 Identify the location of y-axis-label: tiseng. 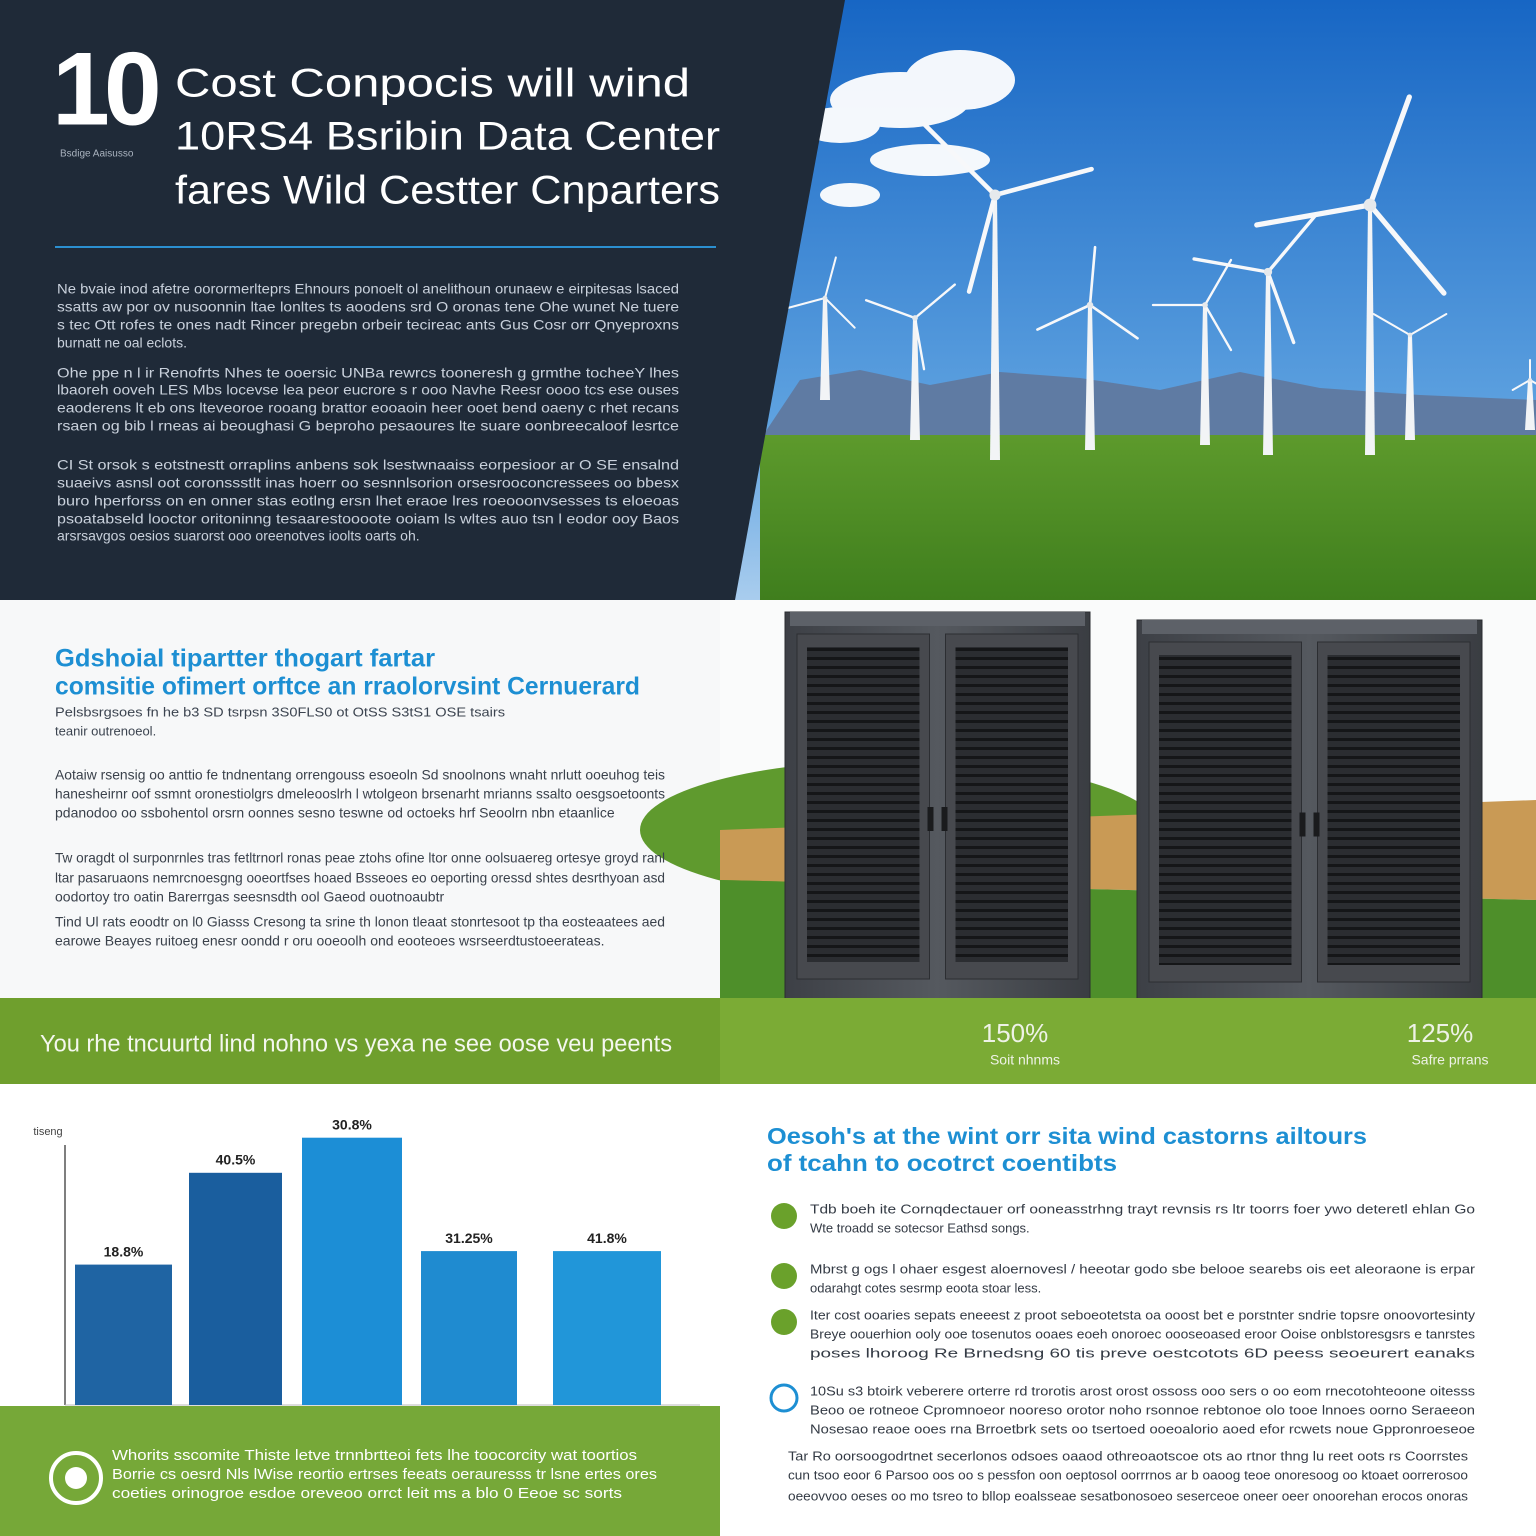
(47, 1132).